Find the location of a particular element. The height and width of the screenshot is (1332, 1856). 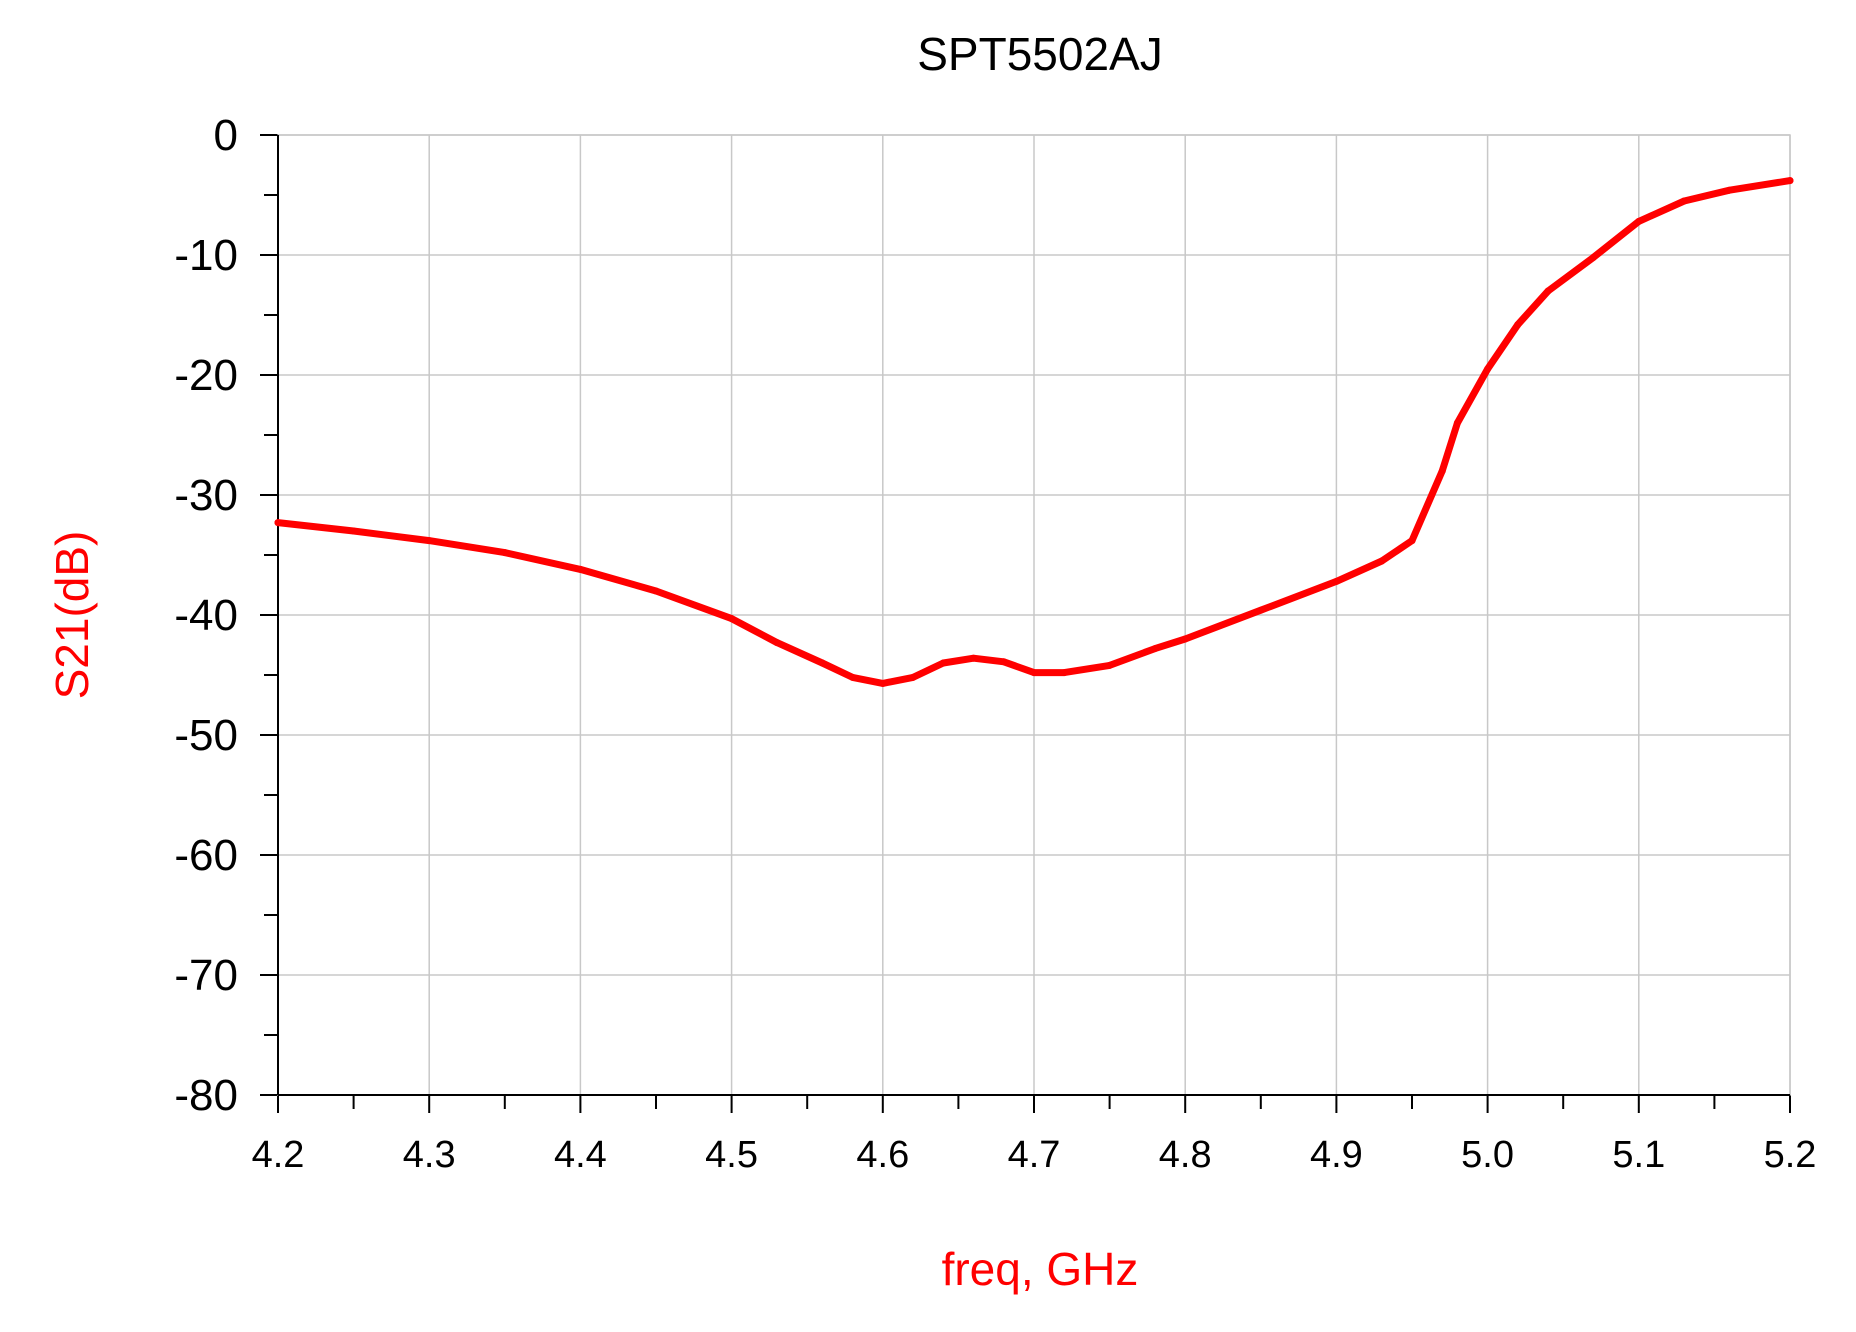

x-tick-label: 4.4 is located at coordinates (580, 1155).